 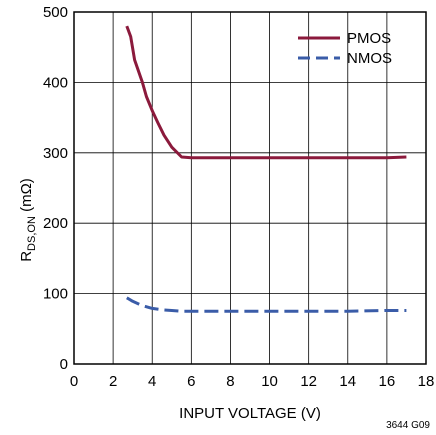 What do you see at coordinates (408, 425) in the screenshot?
I see `figure-id-label: 3644 G09` at bounding box center [408, 425].